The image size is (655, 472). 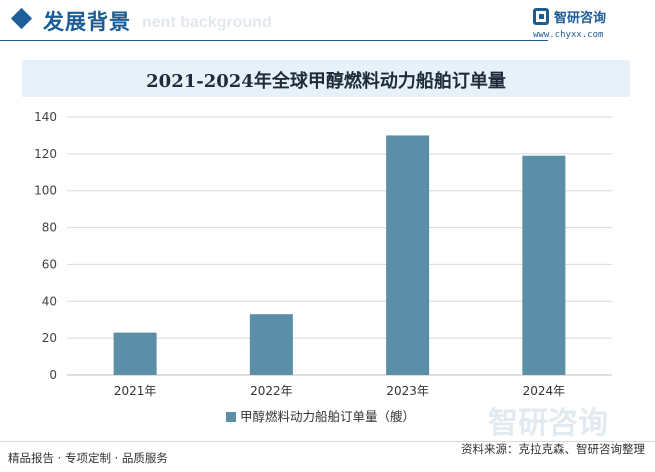 What do you see at coordinates (326, 81) in the screenshot?
I see `chart-title: 2021-2024年全球甲醇燃料动力船舶订单量` at bounding box center [326, 81].